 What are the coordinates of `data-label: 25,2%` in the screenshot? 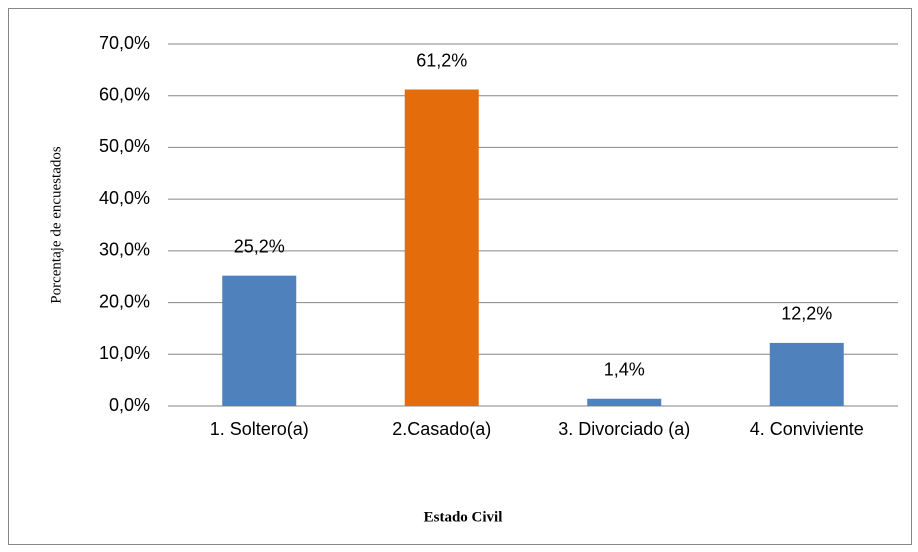 It's located at (259, 246).